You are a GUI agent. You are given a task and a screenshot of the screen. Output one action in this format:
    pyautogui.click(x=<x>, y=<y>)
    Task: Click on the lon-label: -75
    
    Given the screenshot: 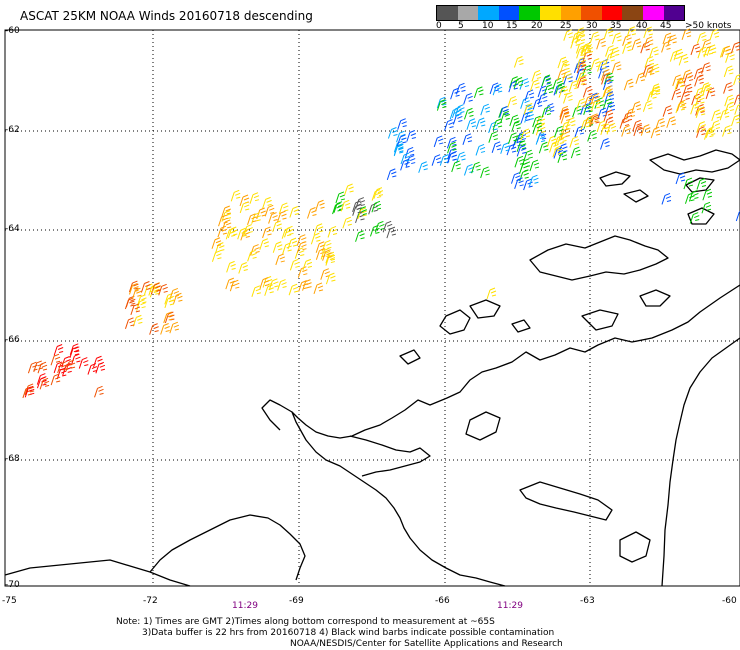 What is the action you would take?
    pyautogui.click(x=9, y=601)
    